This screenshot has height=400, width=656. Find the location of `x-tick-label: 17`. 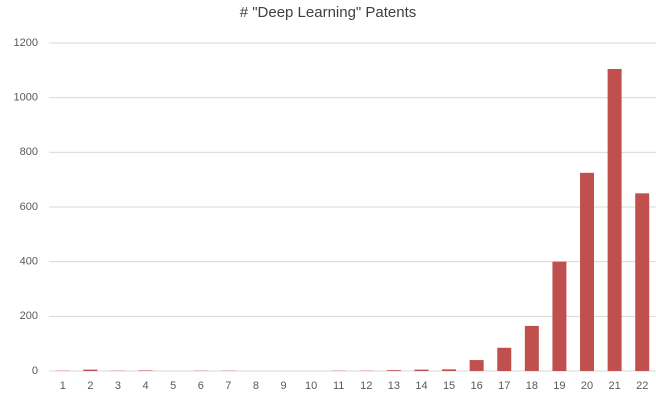

x-tick-label: 17 is located at coordinates (504, 386).